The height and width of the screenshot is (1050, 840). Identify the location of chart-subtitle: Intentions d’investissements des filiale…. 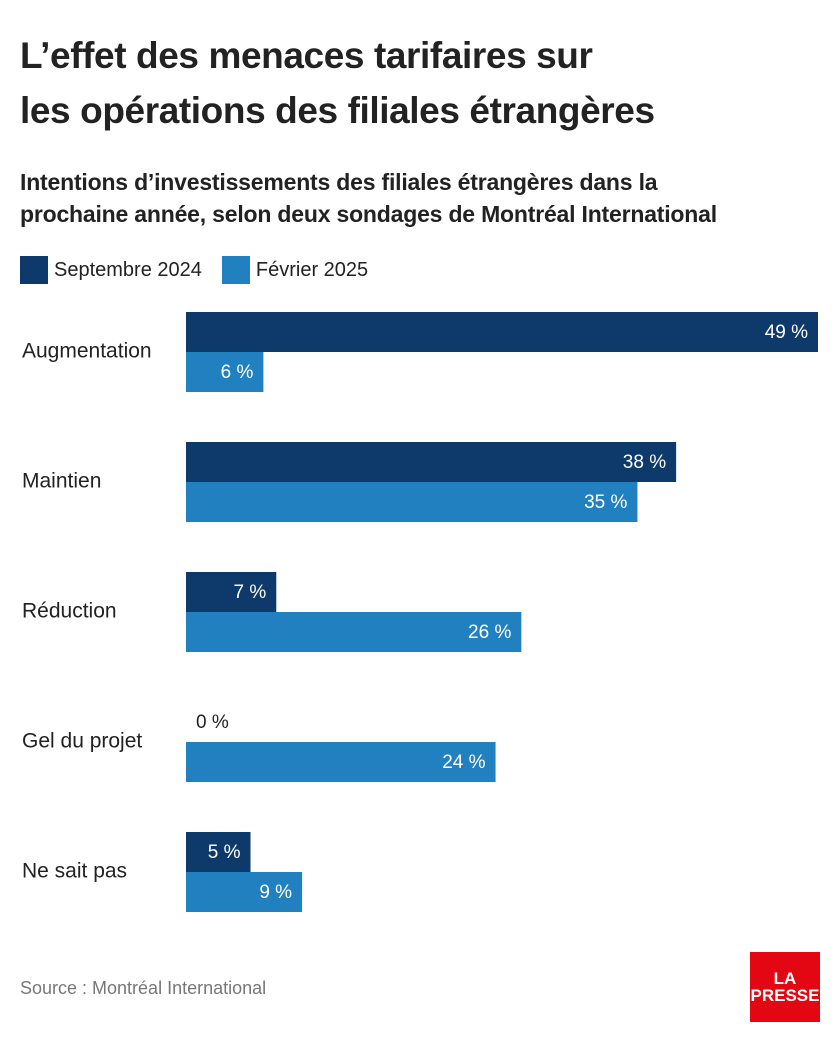
(420, 198).